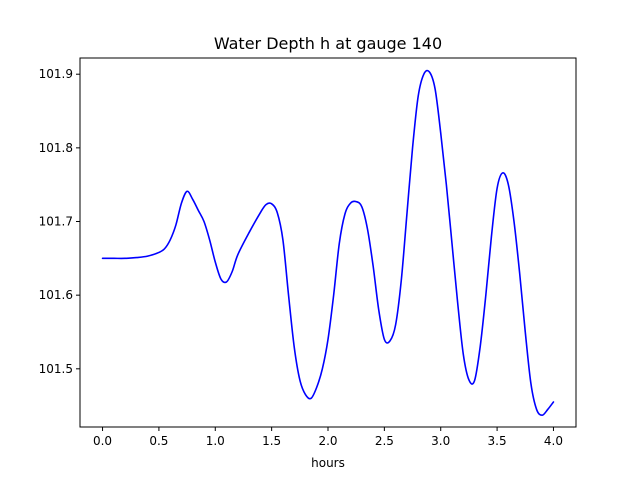 This screenshot has width=640, height=480. I want to click on x-tick-label: 3.5, so click(497, 441).